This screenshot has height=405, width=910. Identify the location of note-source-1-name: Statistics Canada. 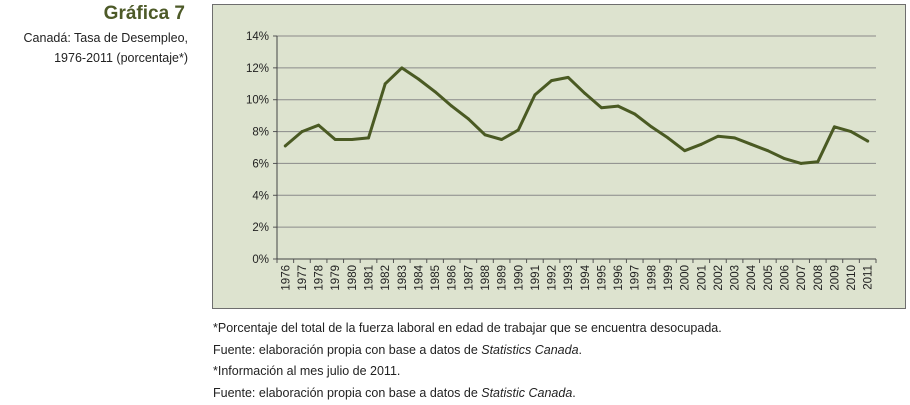
(530, 349).